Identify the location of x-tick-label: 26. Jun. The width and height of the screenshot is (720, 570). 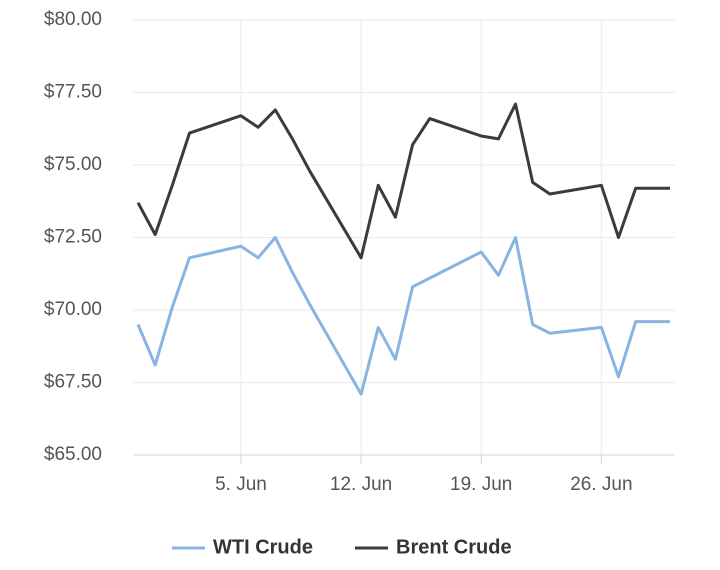
(601, 484).